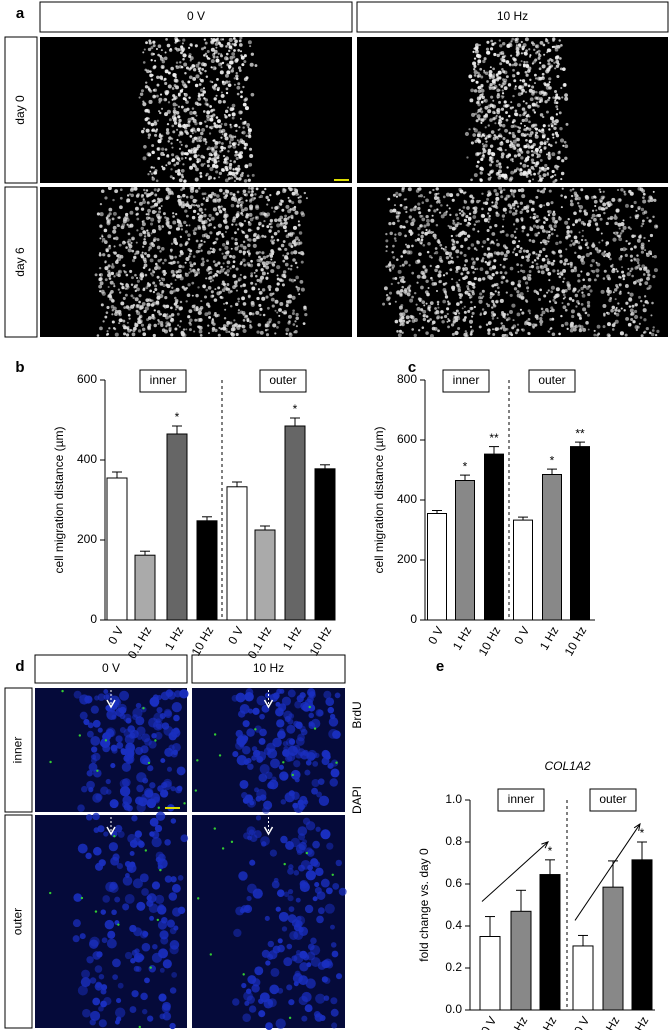 Image resolution: width=671 pixels, height=1030 pixels. What do you see at coordinates (268, 831) in the screenshot?
I see `arrow-head` at bounding box center [268, 831].